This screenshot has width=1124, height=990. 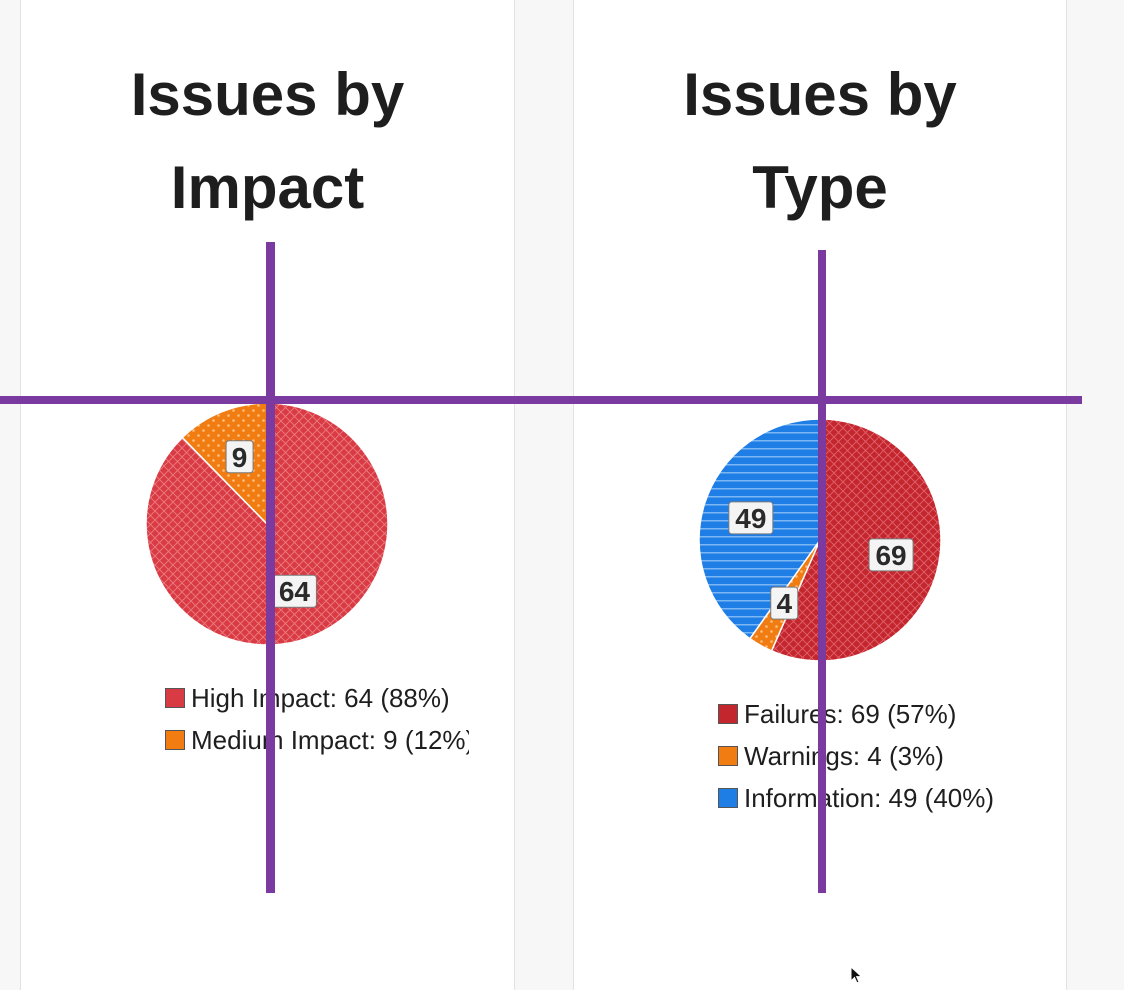 What do you see at coordinates (270, 567) in the screenshot?
I see `crosshair-vertical-line-impact` at bounding box center [270, 567].